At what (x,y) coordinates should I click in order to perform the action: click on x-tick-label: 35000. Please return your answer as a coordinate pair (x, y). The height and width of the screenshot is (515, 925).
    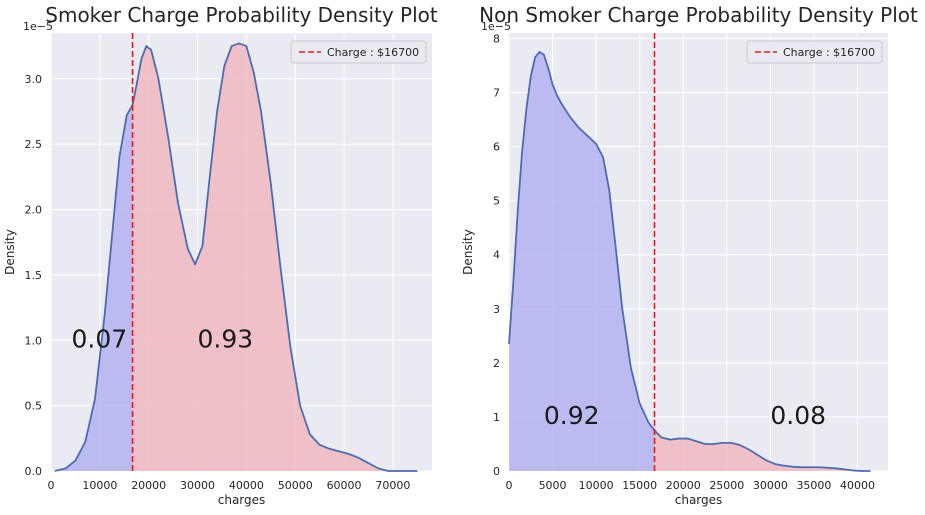
    Looking at the image, I should click on (813, 485).